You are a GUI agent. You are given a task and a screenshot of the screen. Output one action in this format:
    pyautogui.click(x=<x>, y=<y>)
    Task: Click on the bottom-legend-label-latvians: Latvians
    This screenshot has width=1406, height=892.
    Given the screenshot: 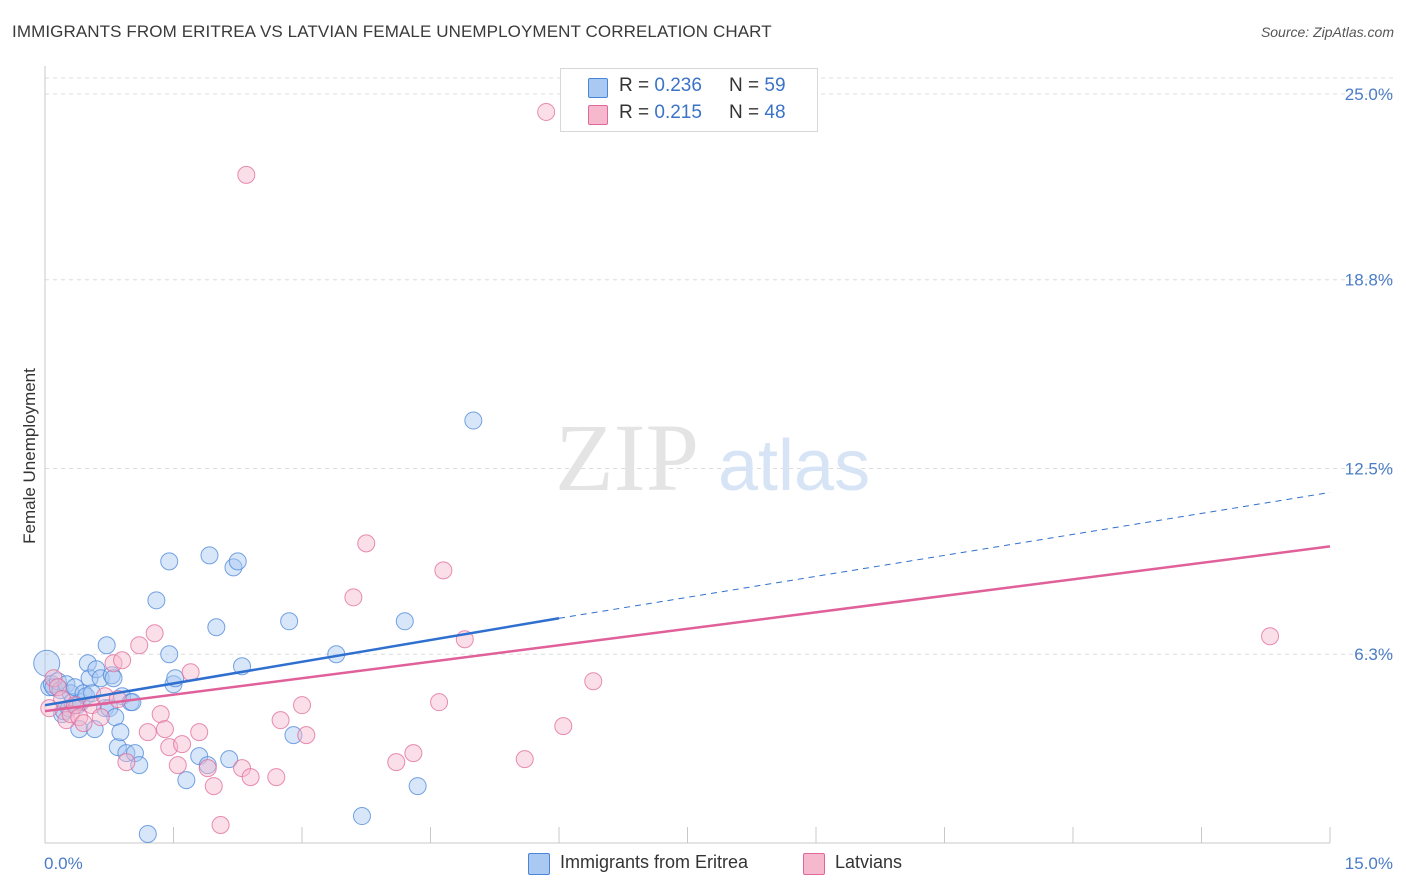 What is the action you would take?
    pyautogui.click(x=869, y=862)
    